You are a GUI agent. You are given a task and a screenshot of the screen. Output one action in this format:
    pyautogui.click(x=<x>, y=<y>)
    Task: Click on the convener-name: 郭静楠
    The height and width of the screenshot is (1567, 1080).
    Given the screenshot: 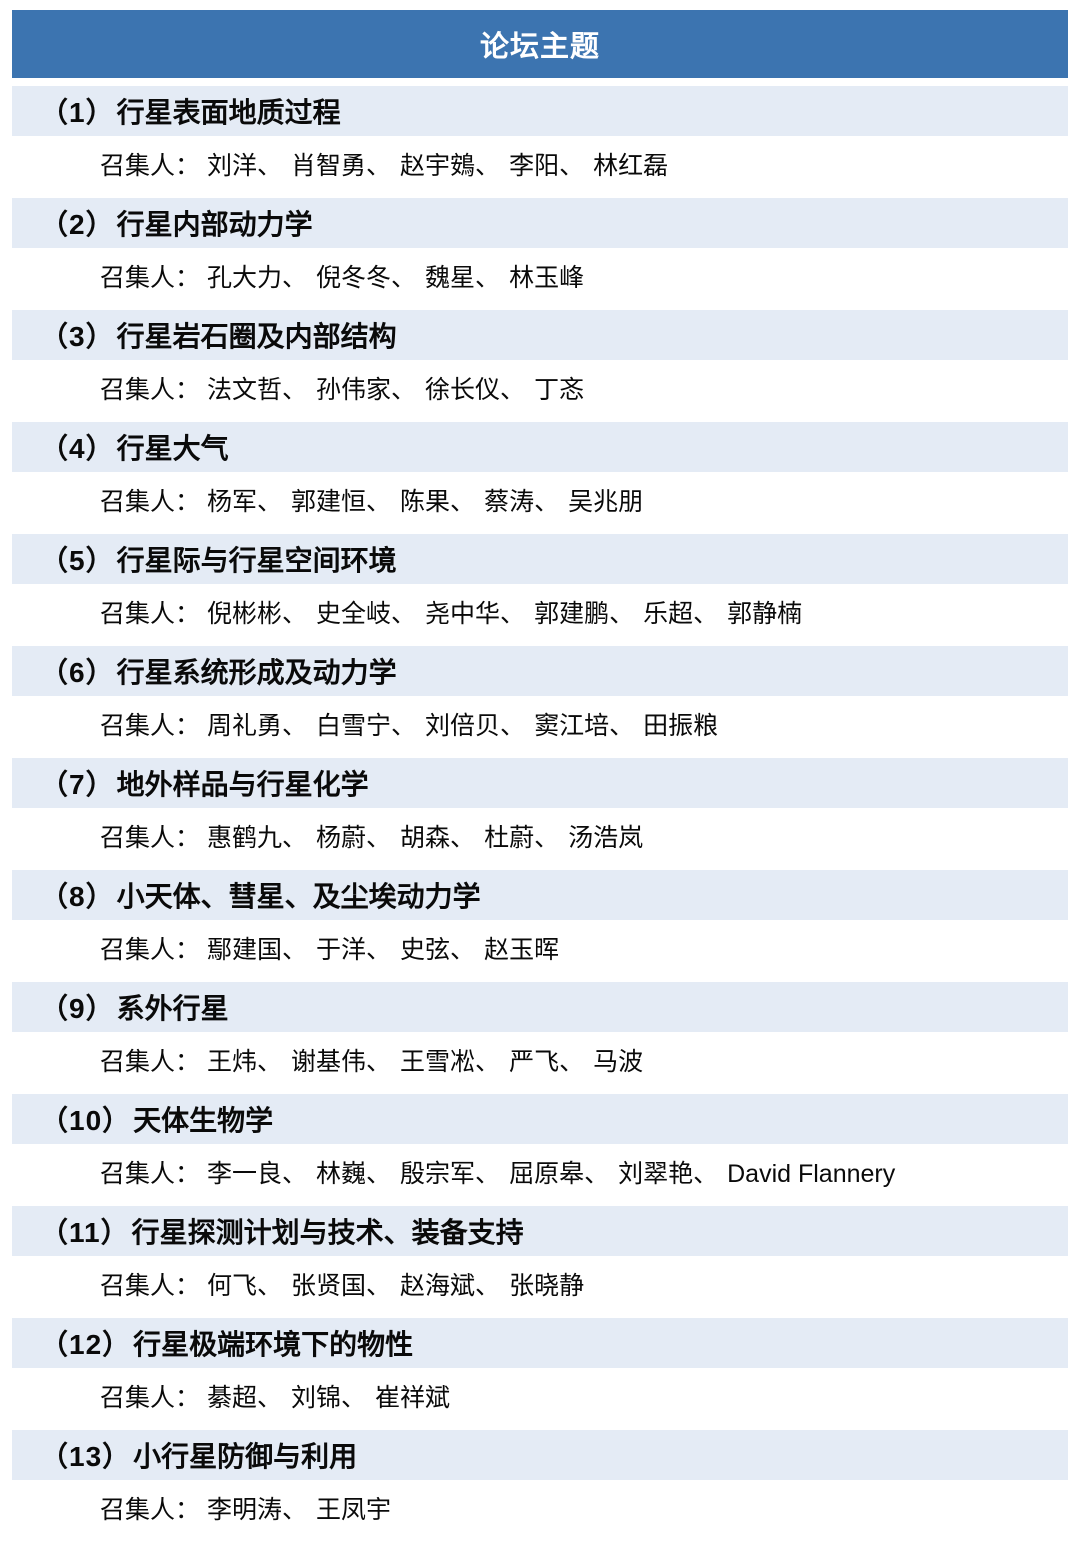 What is the action you would take?
    pyautogui.click(x=765, y=614)
    